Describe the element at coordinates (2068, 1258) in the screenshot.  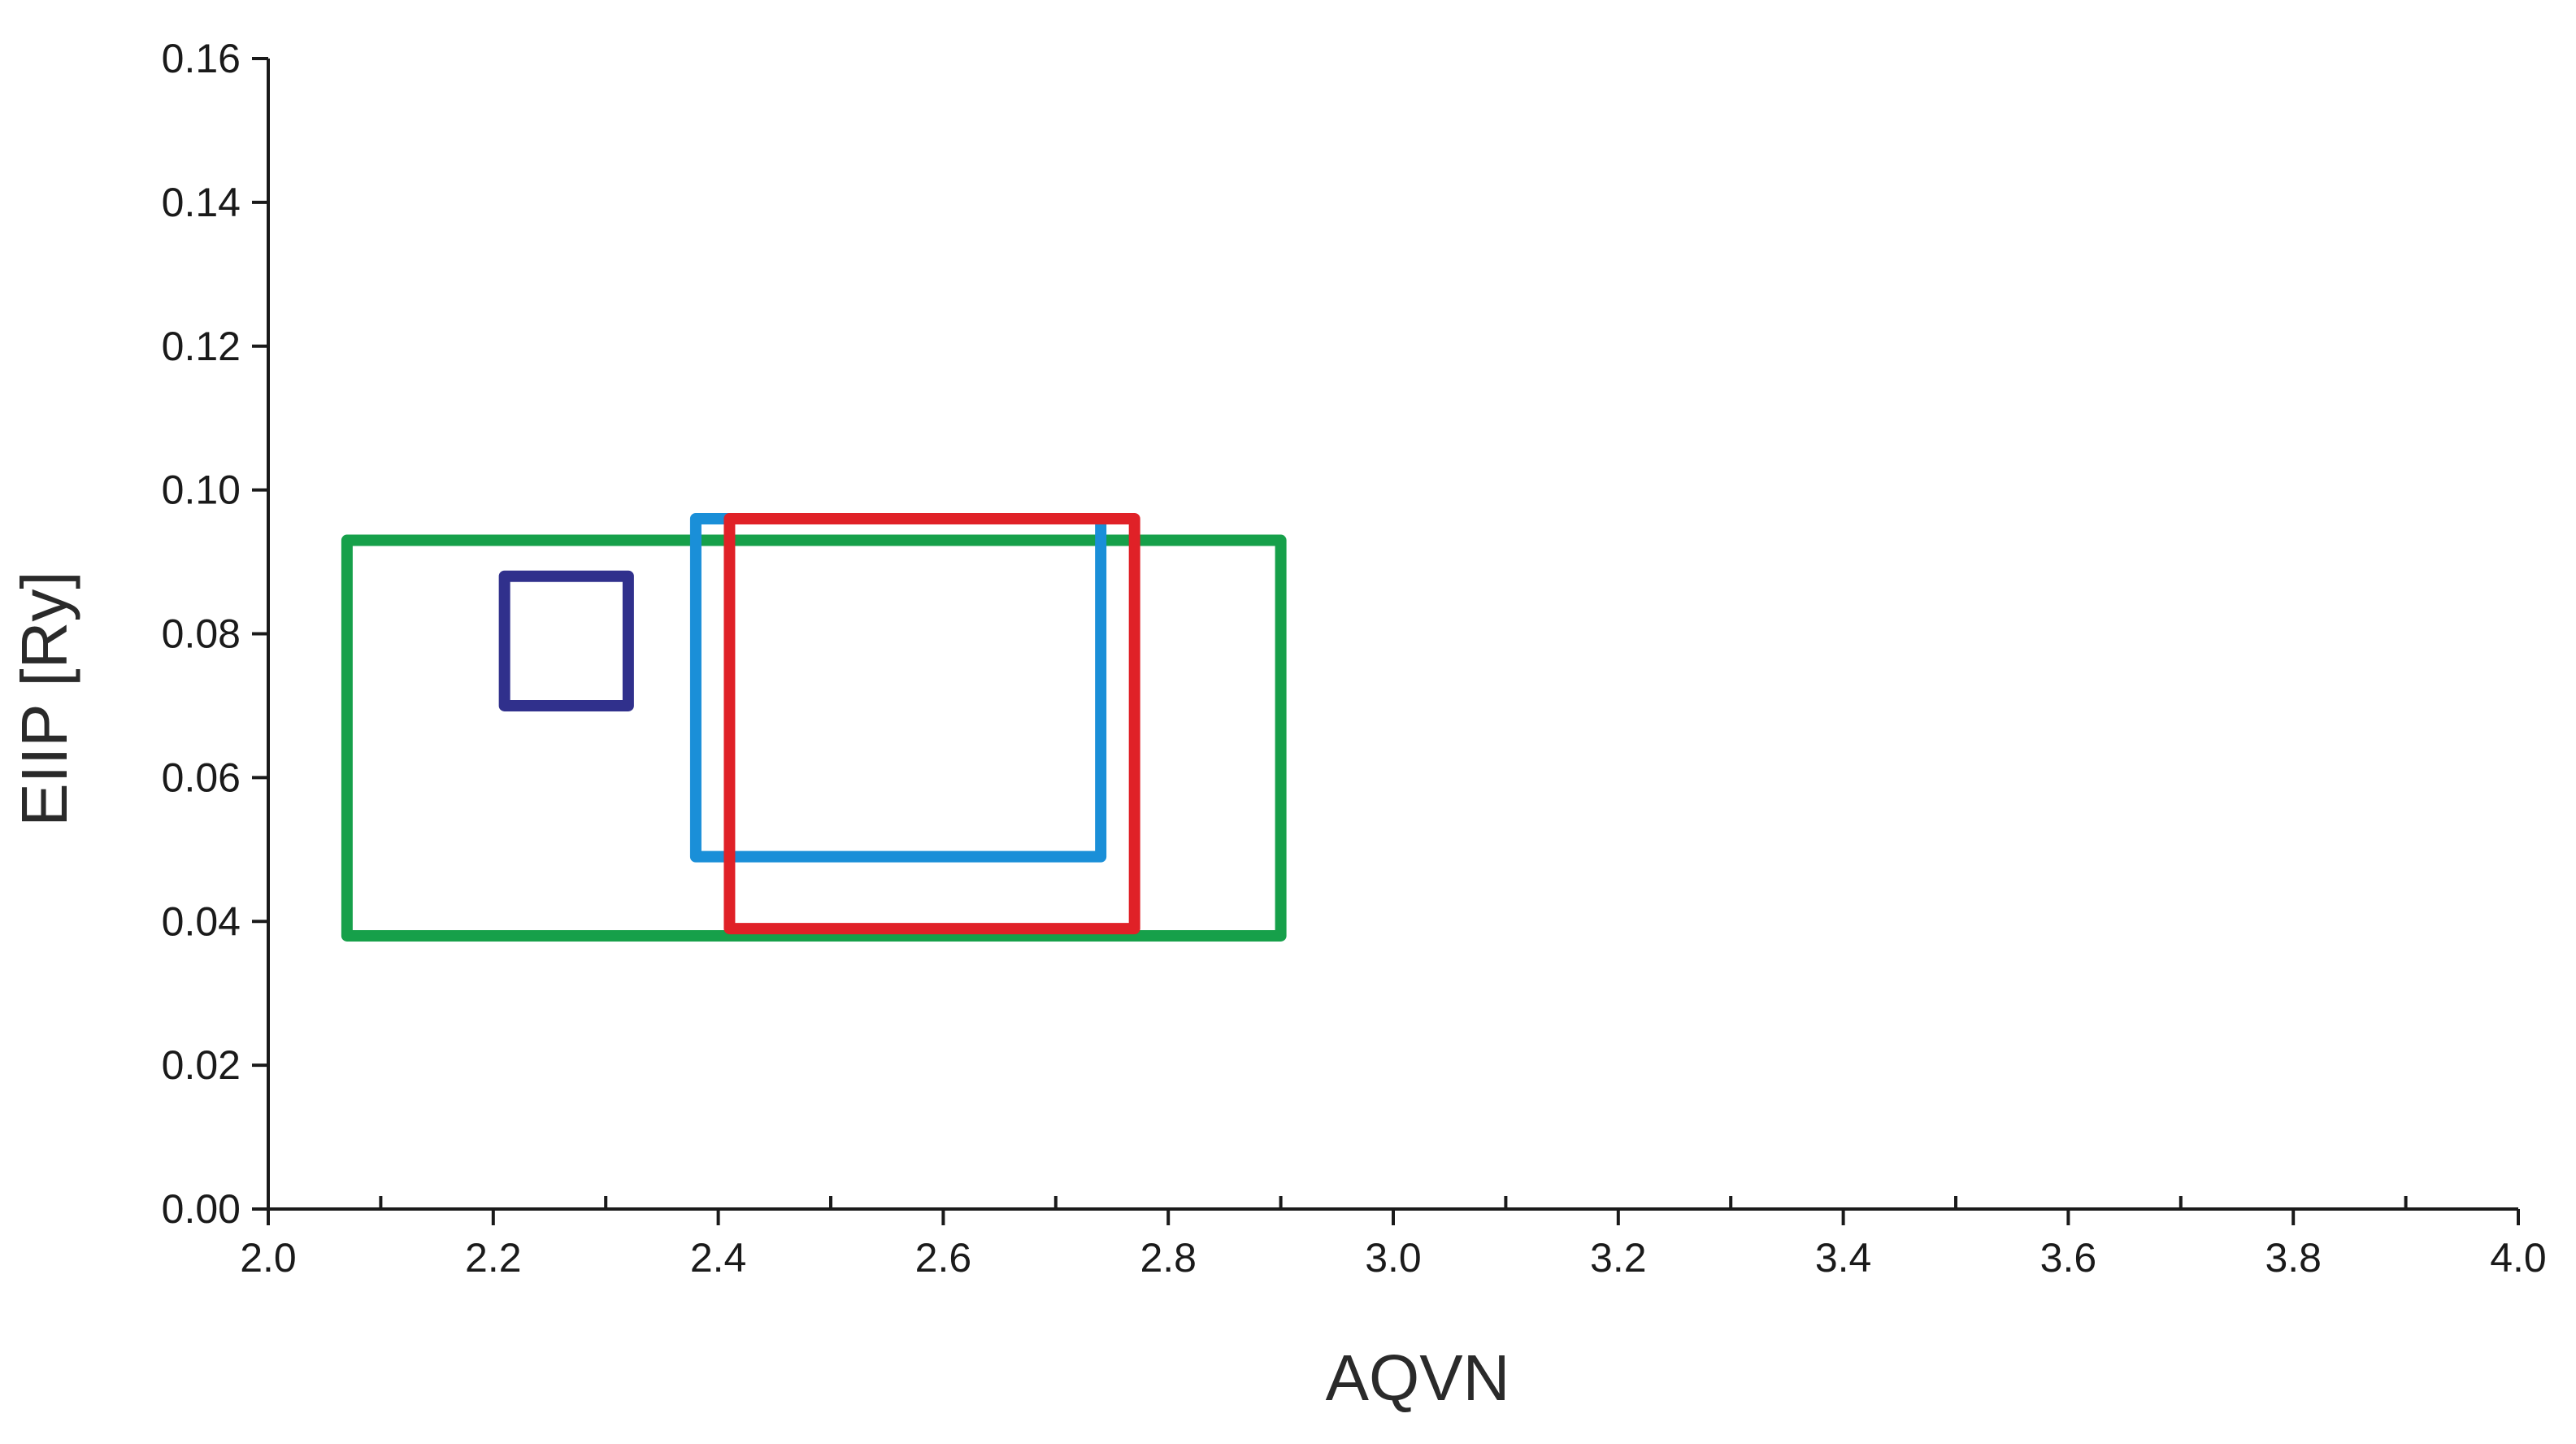
I see `x-tick-label: 3.6` at that location.